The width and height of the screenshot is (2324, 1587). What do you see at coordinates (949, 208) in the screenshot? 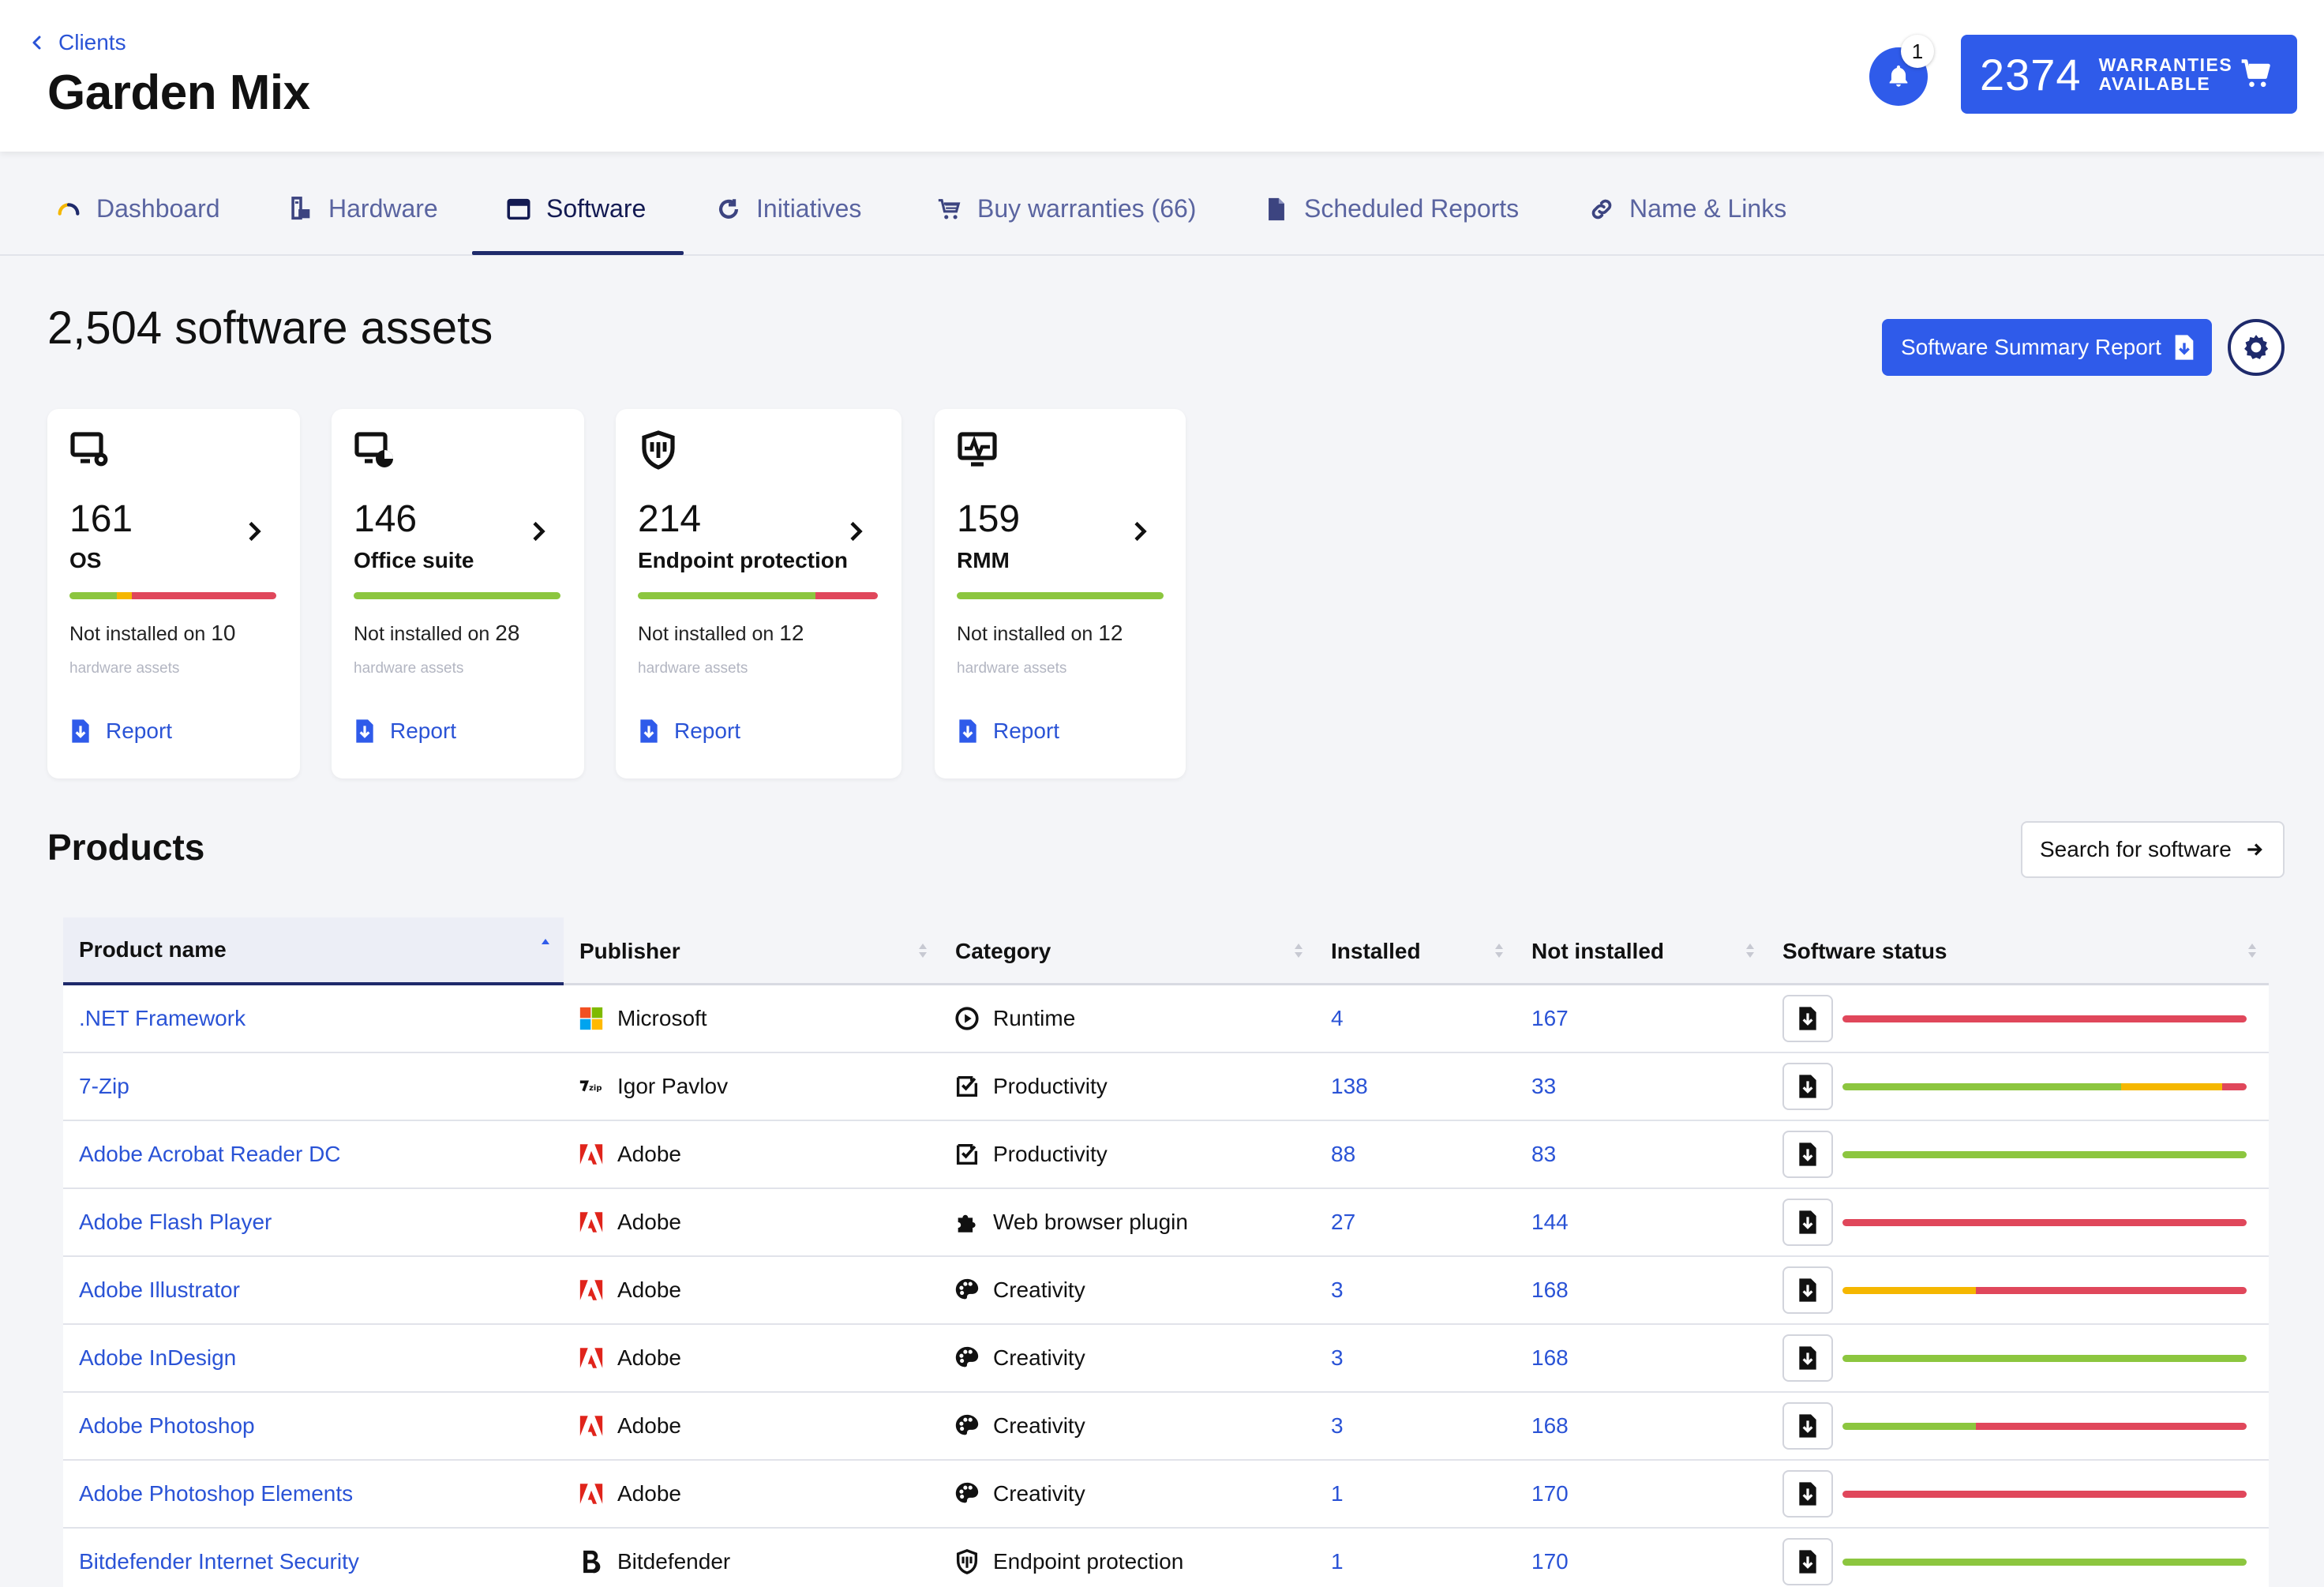
I see `cart-icon` at bounding box center [949, 208].